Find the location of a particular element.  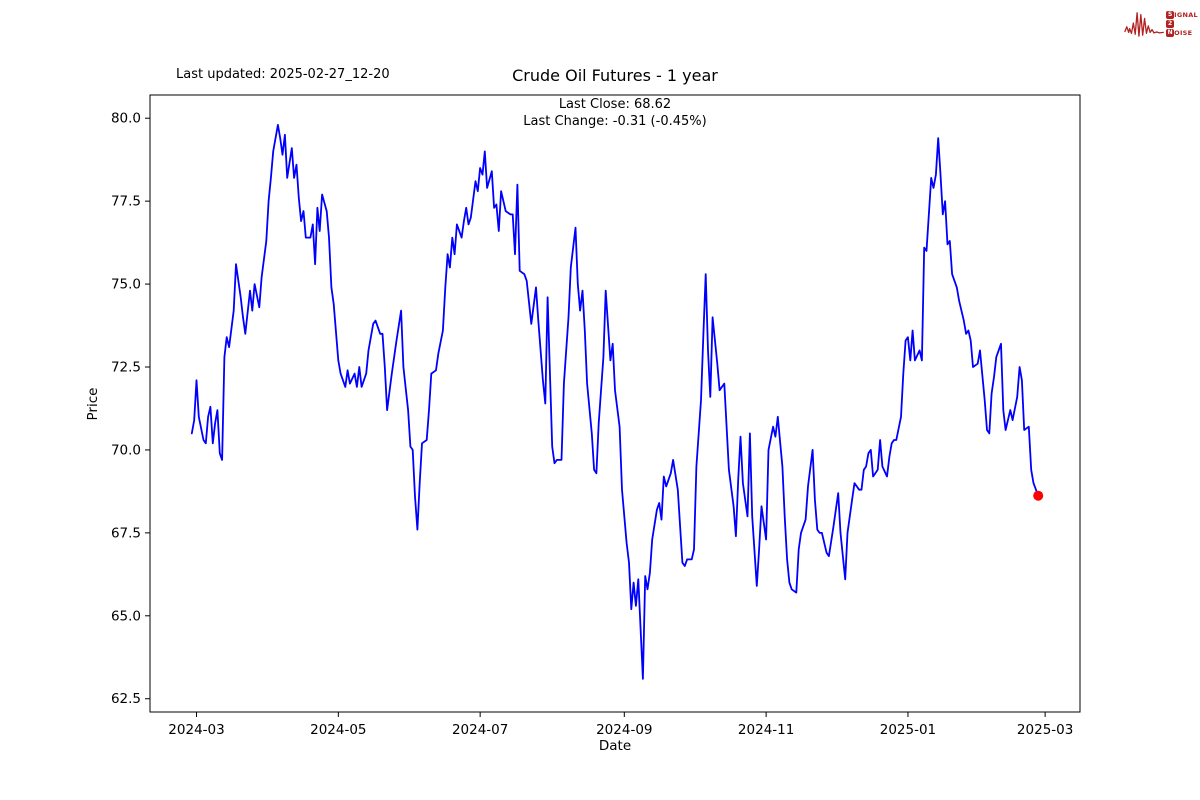

y-tick-label: 72.5 is located at coordinates (126, 368).